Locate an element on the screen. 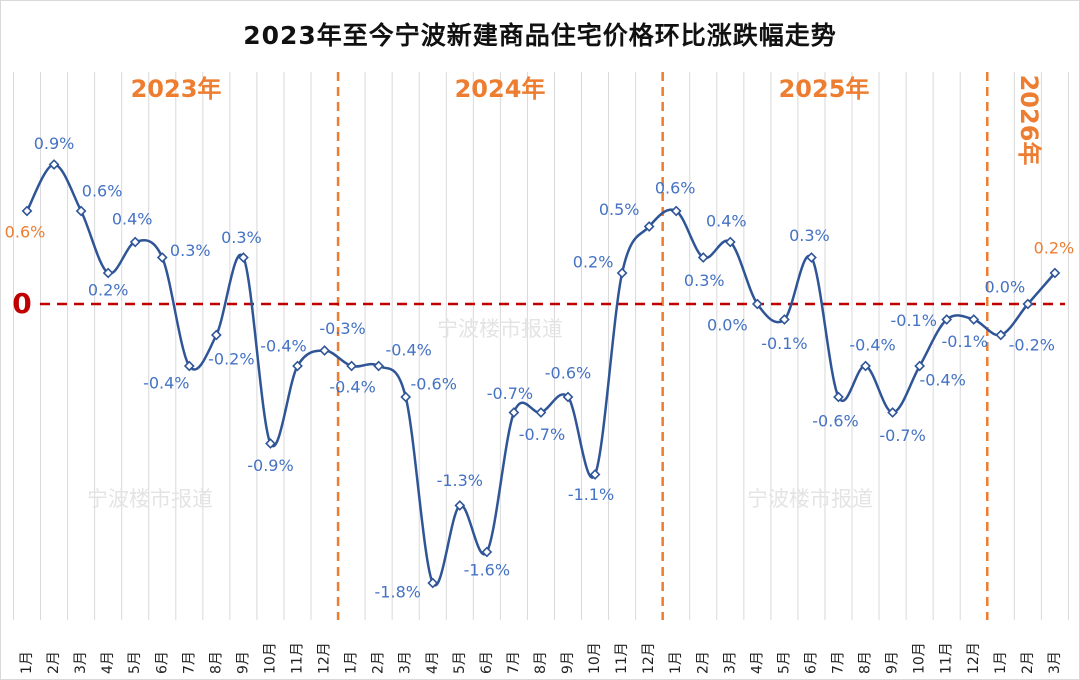 This screenshot has width=1080, height=680. x-tick-label: 4月 is located at coordinates (108, 662).